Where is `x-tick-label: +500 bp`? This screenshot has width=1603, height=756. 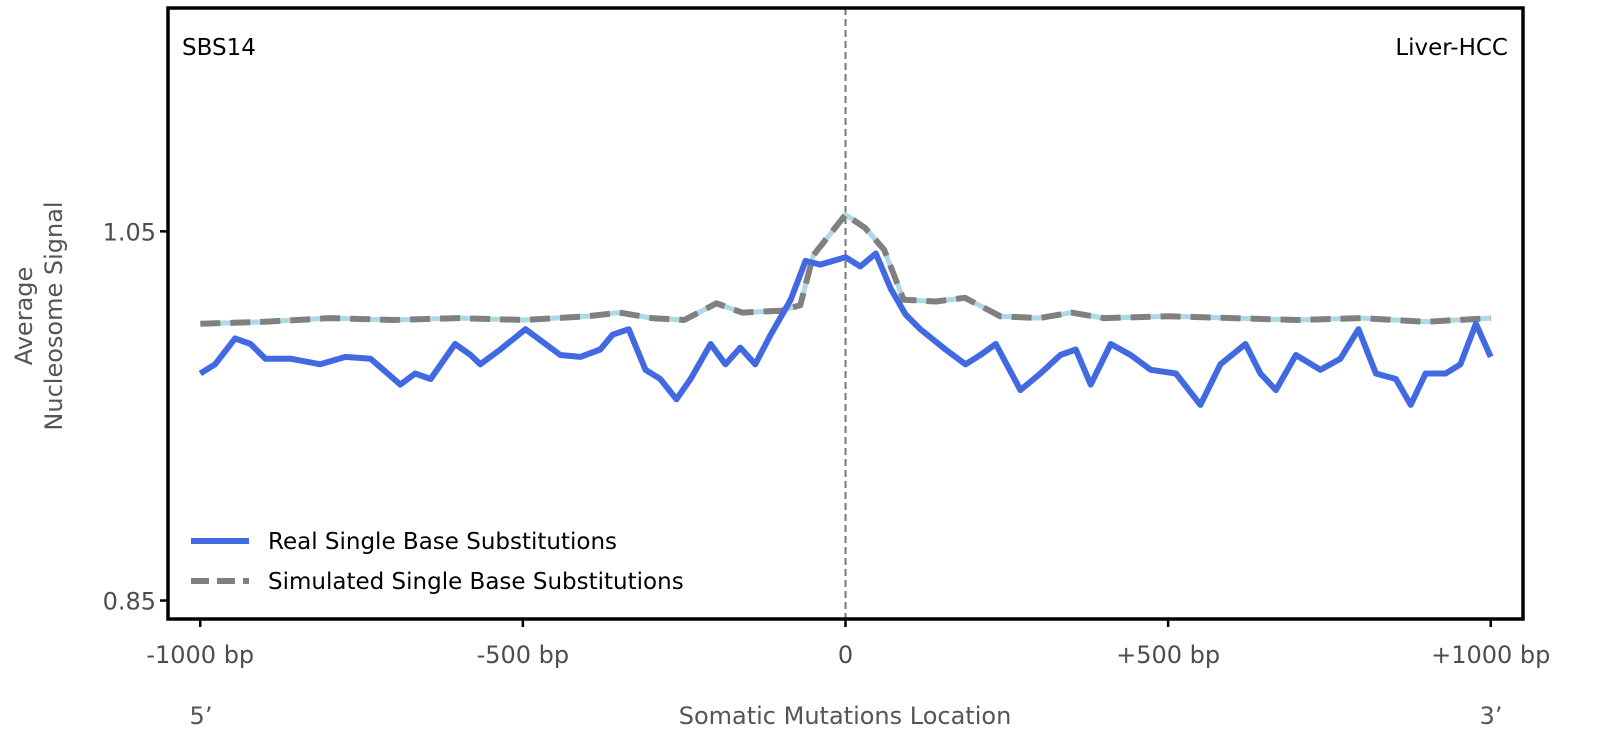 x-tick-label: +500 bp is located at coordinates (1168, 655).